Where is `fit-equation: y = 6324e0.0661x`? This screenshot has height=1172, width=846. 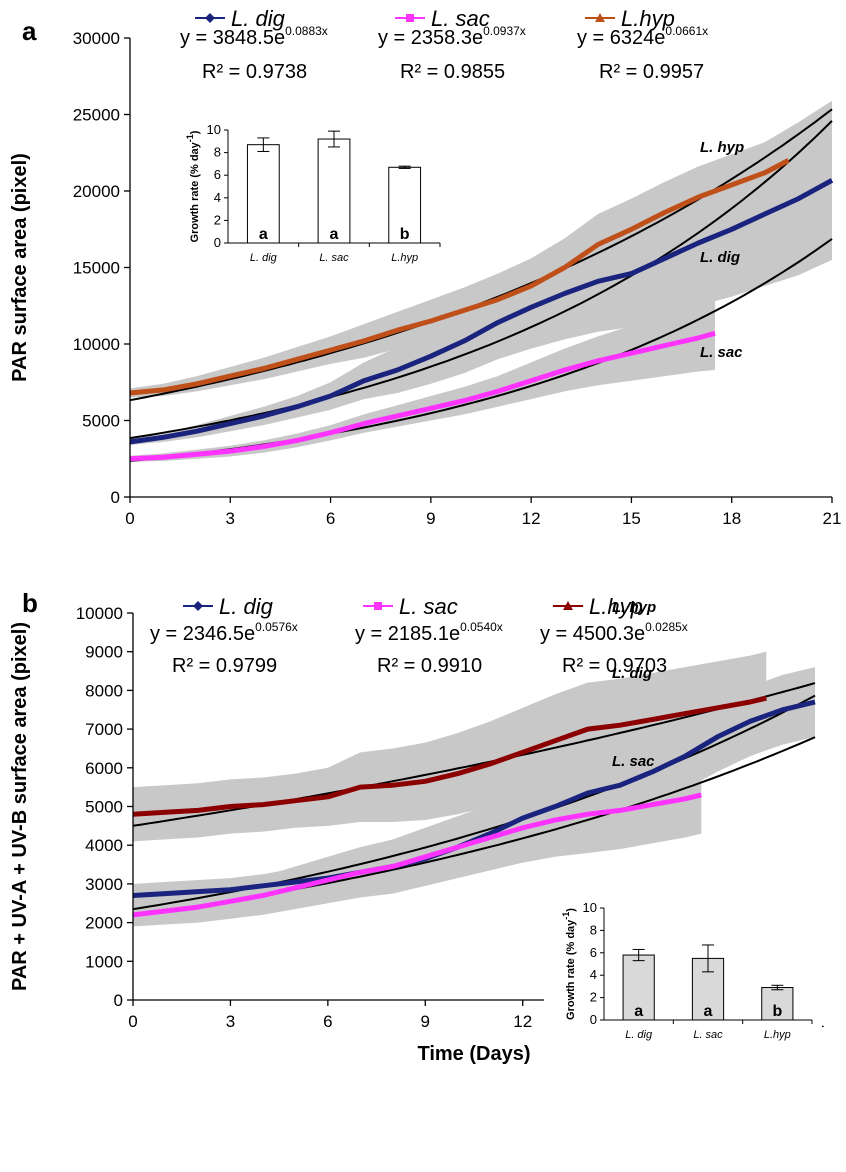 fit-equation: y = 6324e0.0661x is located at coordinates (642, 36).